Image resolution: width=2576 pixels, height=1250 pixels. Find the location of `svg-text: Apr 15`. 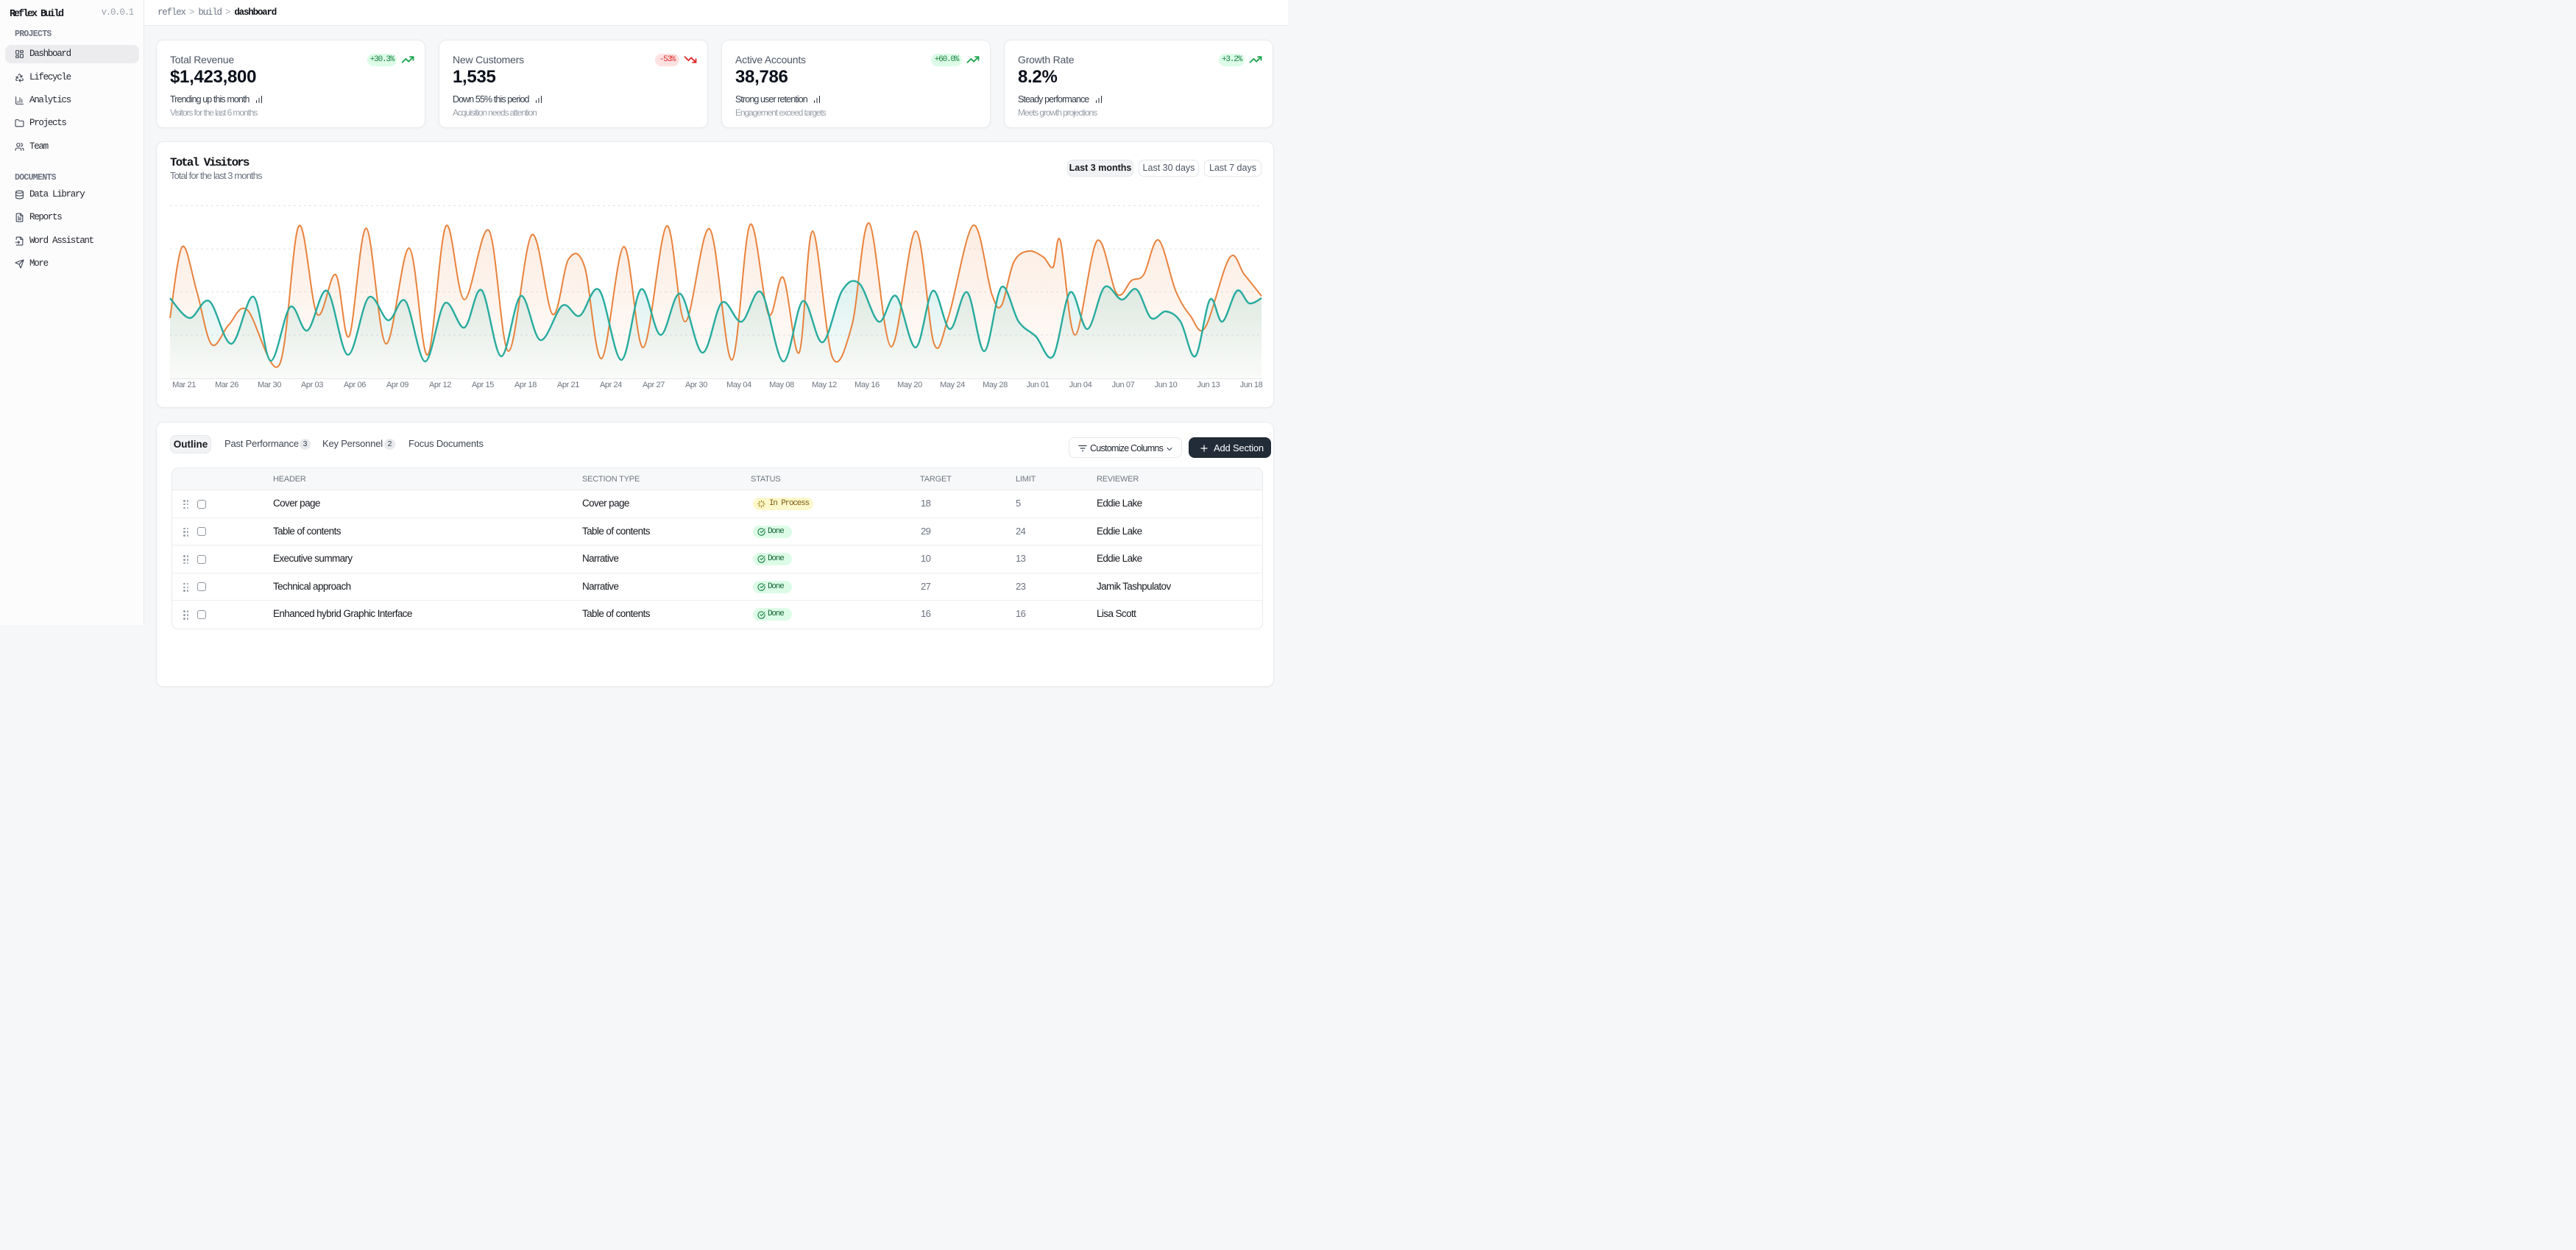

svg-text: Apr 15 is located at coordinates (483, 385).